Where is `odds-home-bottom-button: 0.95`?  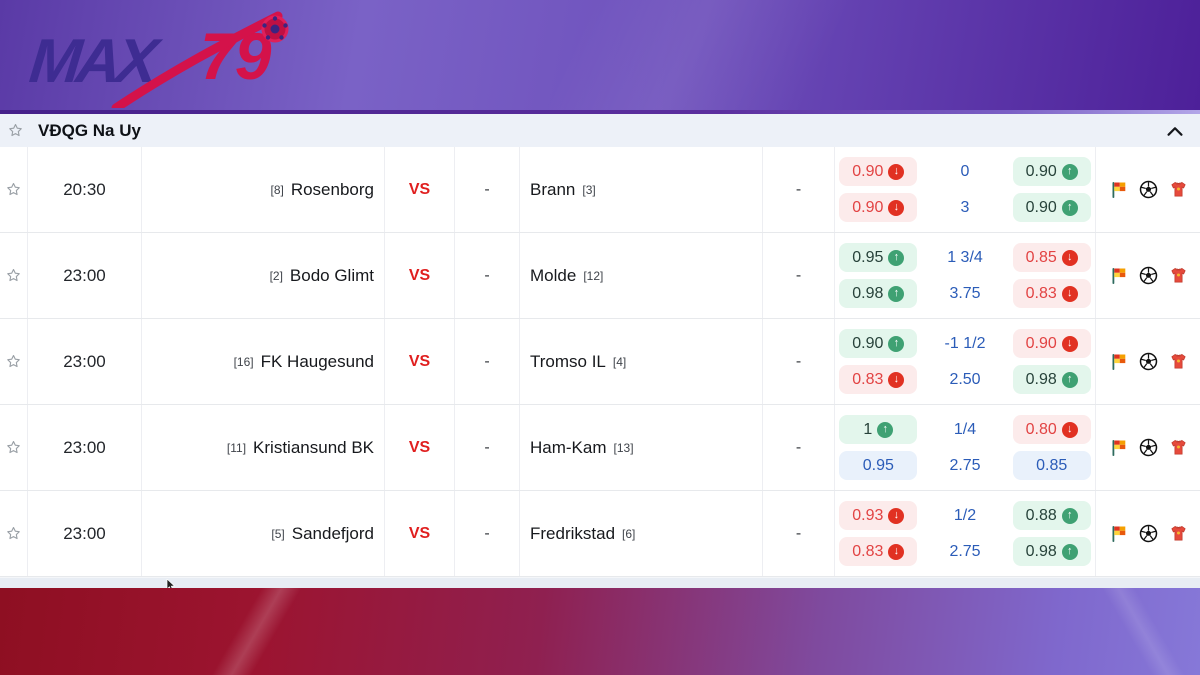 odds-home-bottom-button: 0.95 is located at coordinates (878, 465).